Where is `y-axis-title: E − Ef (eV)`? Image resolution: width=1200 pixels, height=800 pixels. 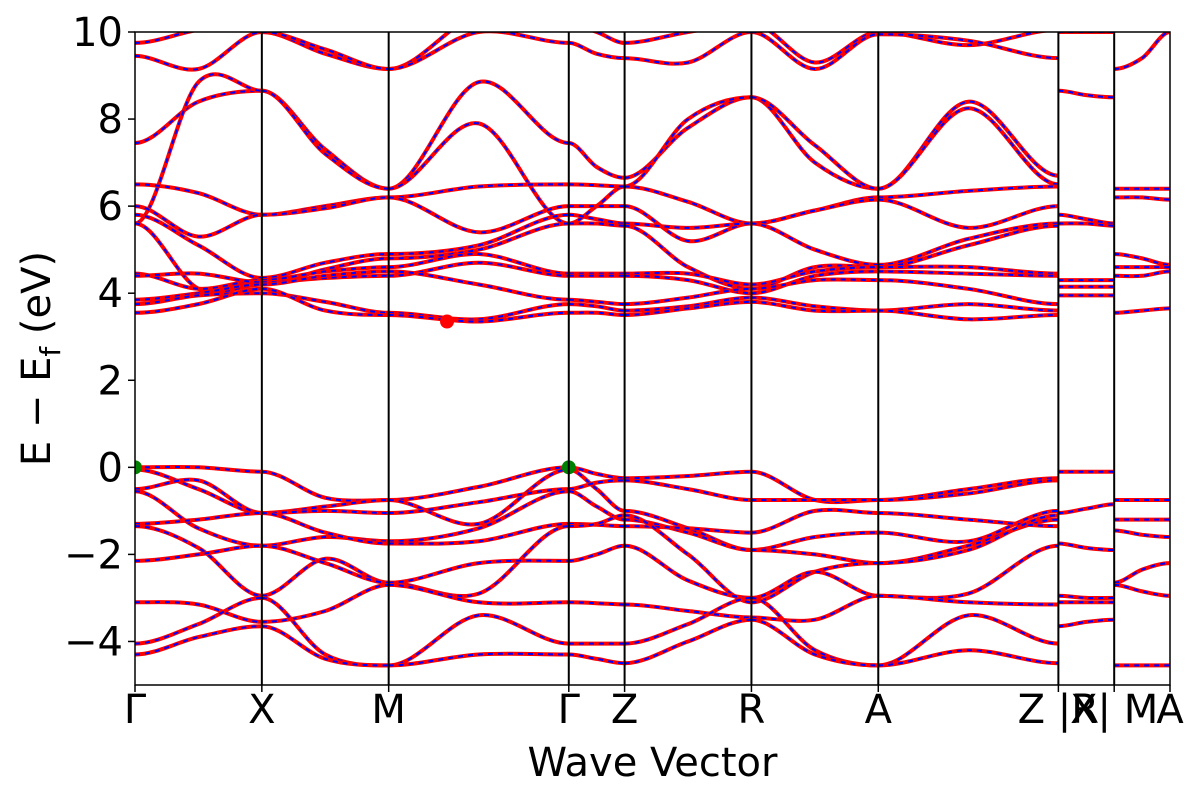 y-axis-title: E − Ef (eV) is located at coordinates (40, 358).